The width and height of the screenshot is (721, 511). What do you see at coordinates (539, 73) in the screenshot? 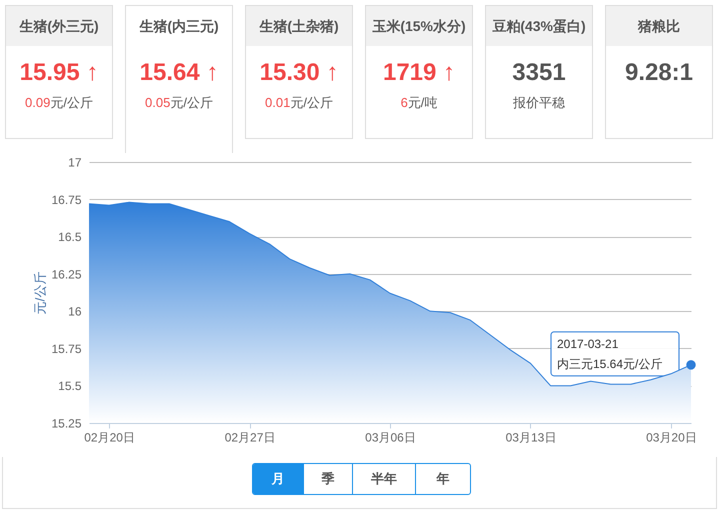
I see `text: 3351` at bounding box center [539, 73].